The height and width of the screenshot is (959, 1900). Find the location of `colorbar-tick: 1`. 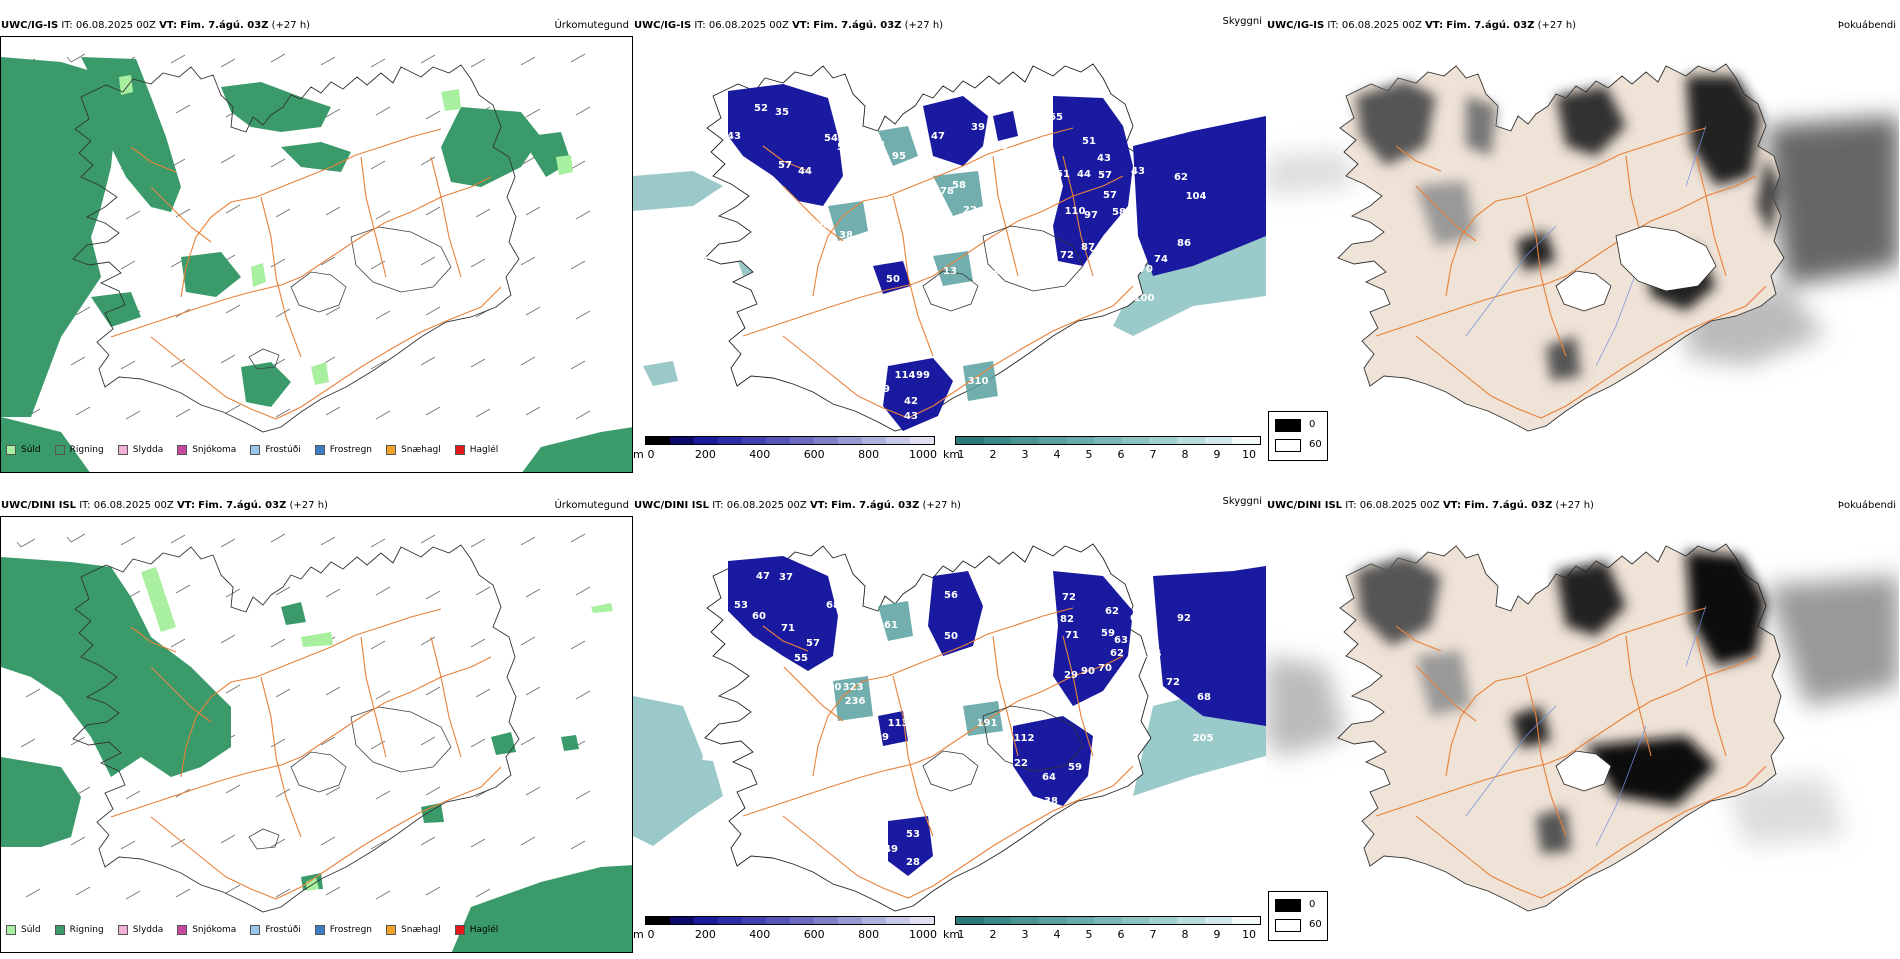

colorbar-tick: 1 is located at coordinates (961, 934).